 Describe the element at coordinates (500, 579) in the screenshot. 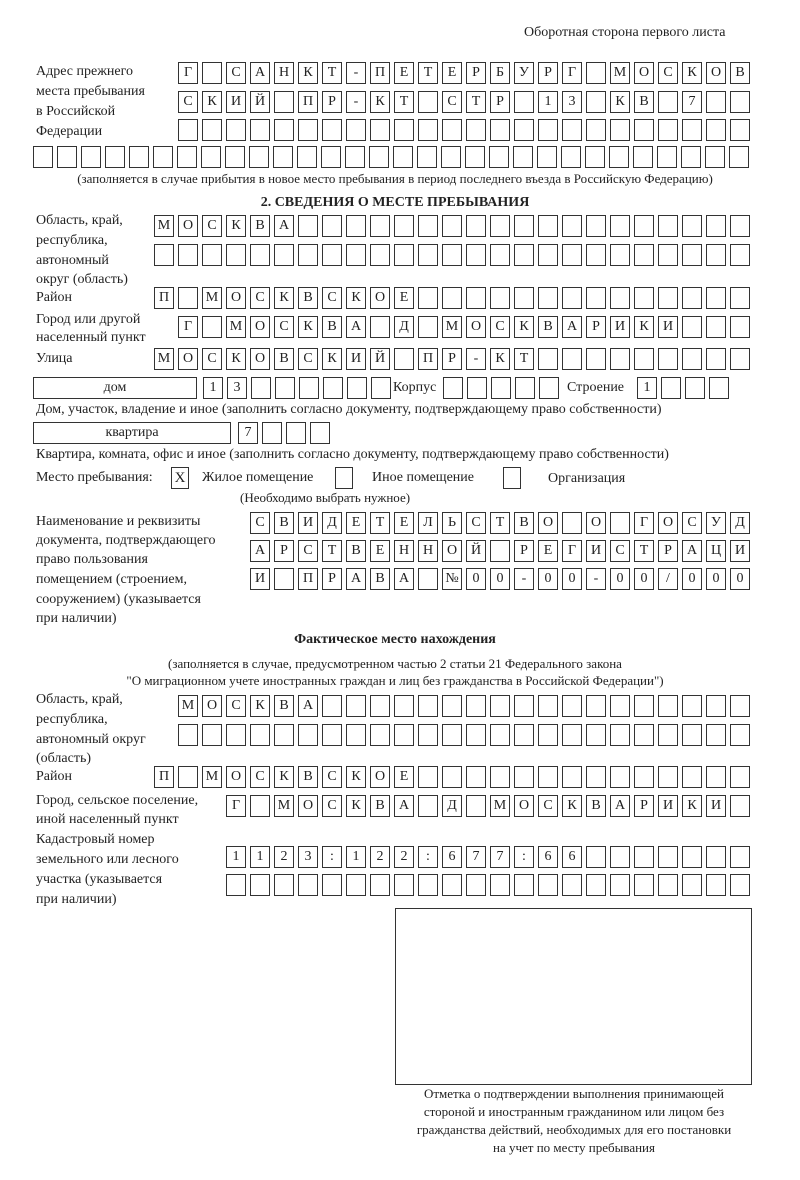

I see `doc-row-3: И П Р А В А № 0 0-0 0-0 0/0 0 0` at that location.